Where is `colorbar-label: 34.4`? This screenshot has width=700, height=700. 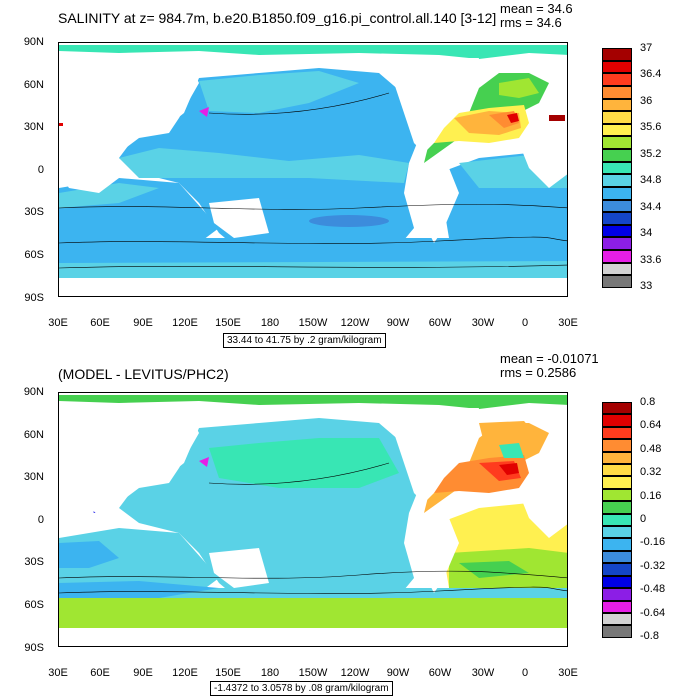
colorbar-label: 34.4 is located at coordinates (651, 206).